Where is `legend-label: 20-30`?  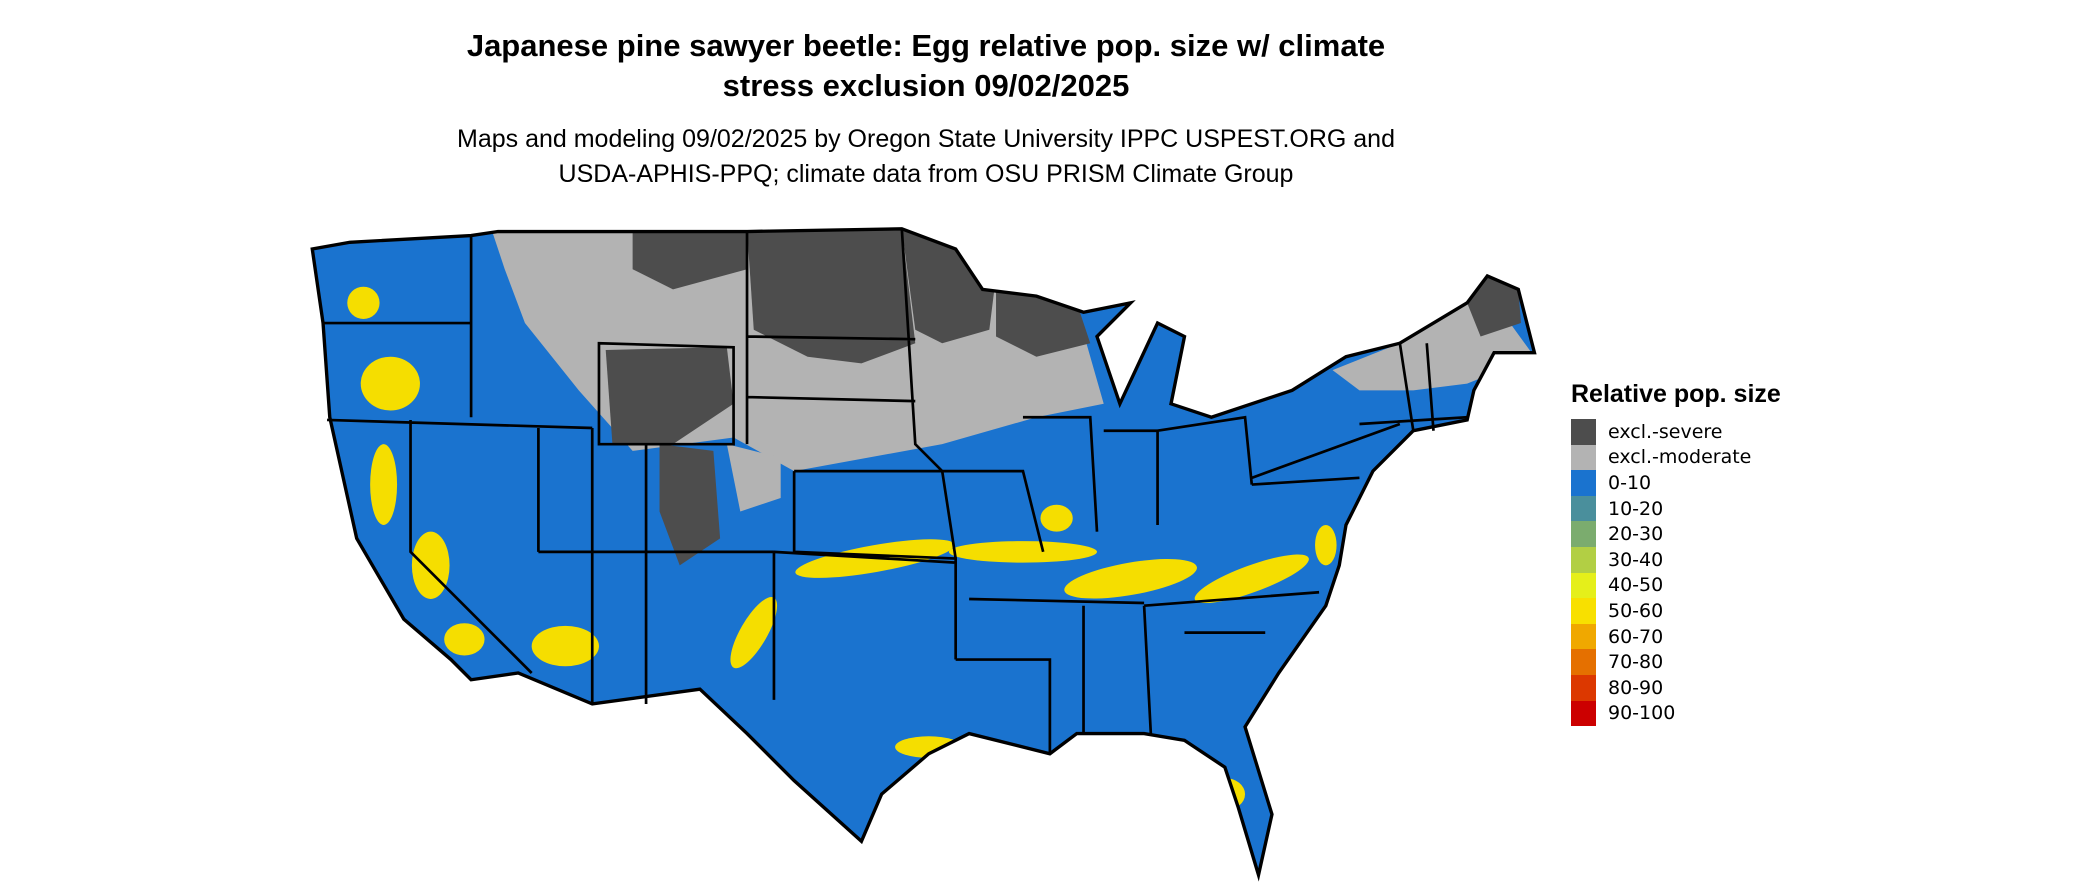 legend-label: 20-30 is located at coordinates (1636, 534).